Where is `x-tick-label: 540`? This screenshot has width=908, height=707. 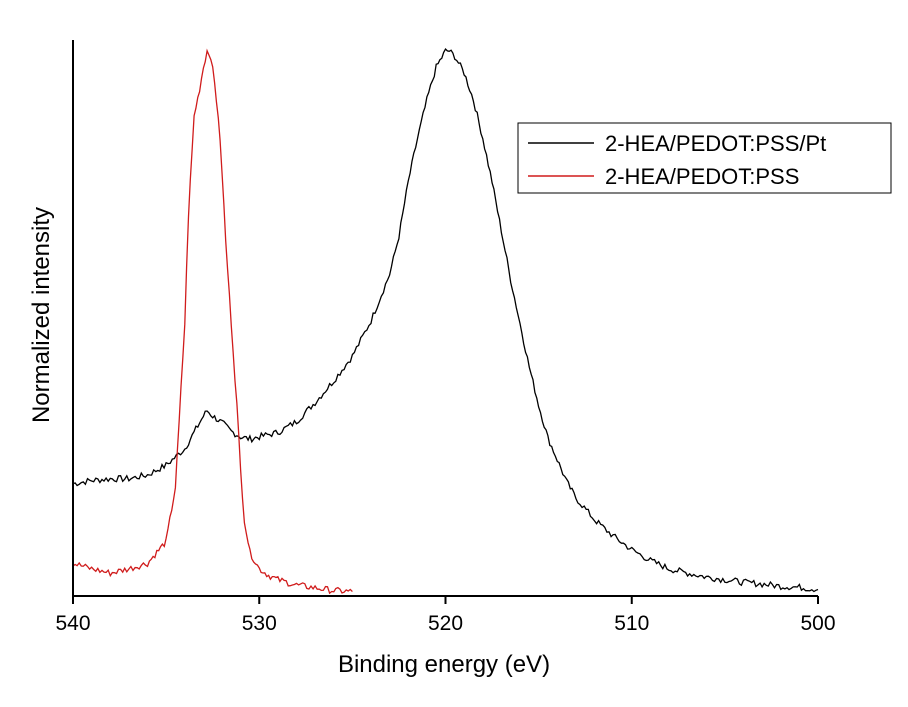
x-tick-label: 540 is located at coordinates (72, 623).